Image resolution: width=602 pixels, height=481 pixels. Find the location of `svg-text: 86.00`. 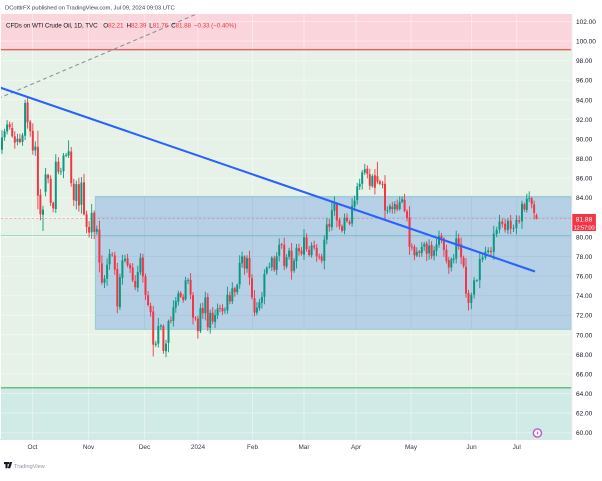

svg-text: 86.00 is located at coordinates (584, 179).